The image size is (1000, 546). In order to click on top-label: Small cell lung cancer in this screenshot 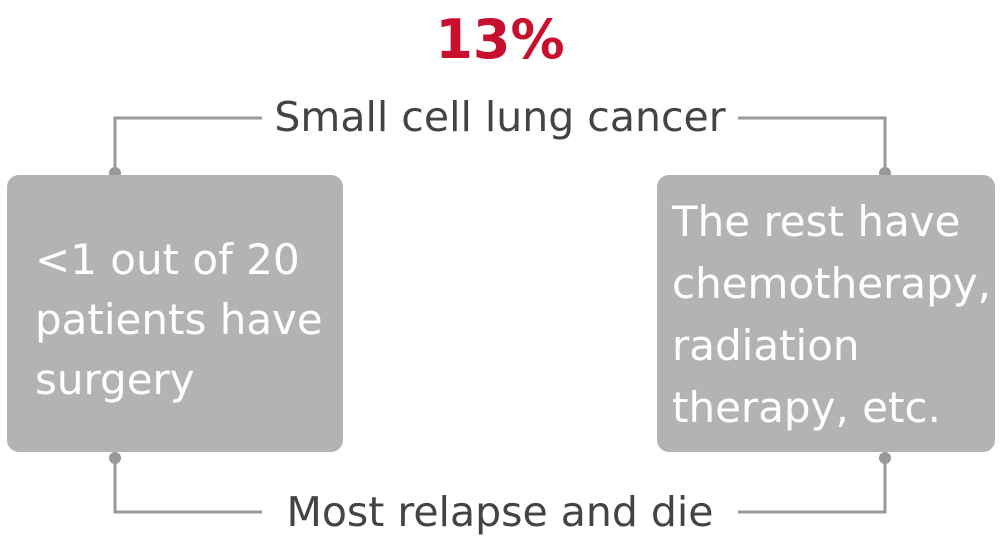, I will do `click(500, 117)`.